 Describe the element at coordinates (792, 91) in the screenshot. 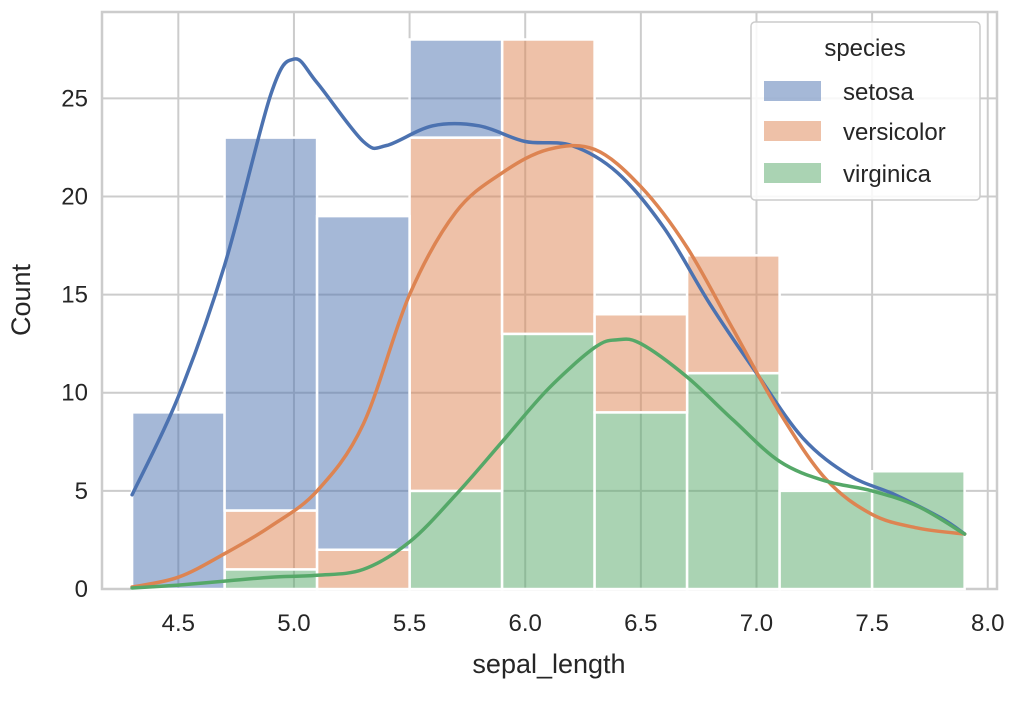

I see `legend-swatch-setosa` at that location.